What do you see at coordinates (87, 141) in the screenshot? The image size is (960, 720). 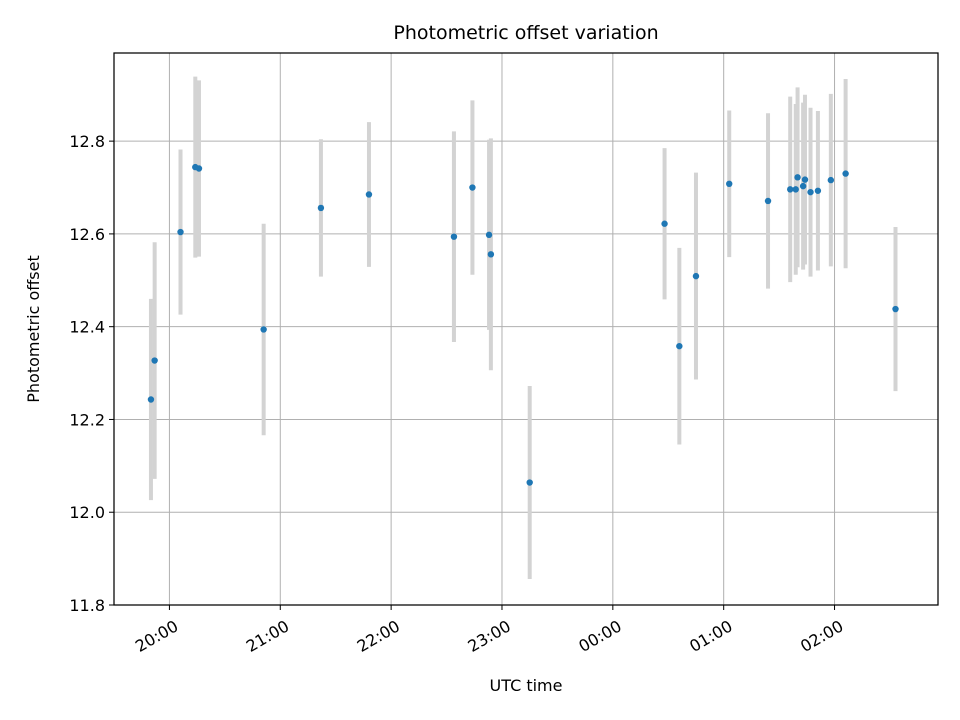 I see `y-tick-label: 12.8` at bounding box center [87, 141].